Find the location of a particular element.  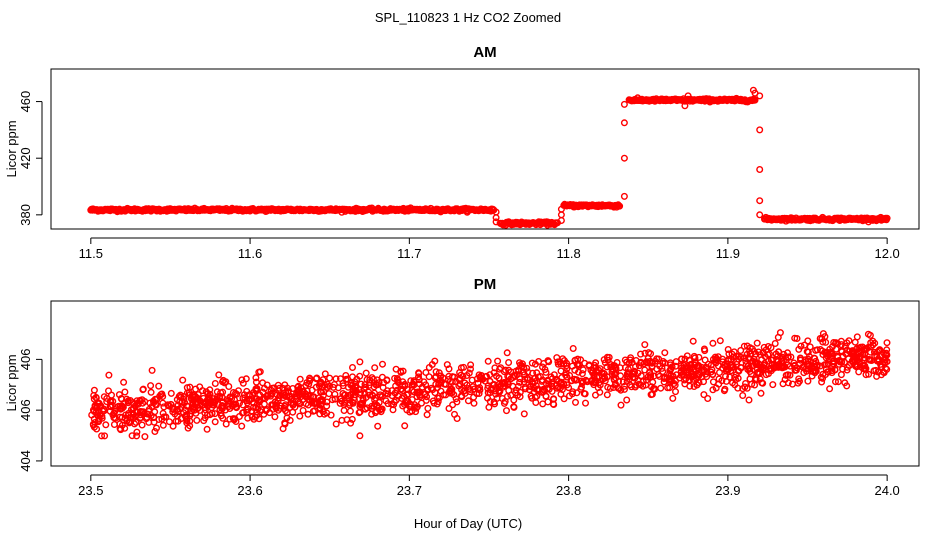

figure-xlabel: Hour of Day (UTC) is located at coordinates (468, 523).